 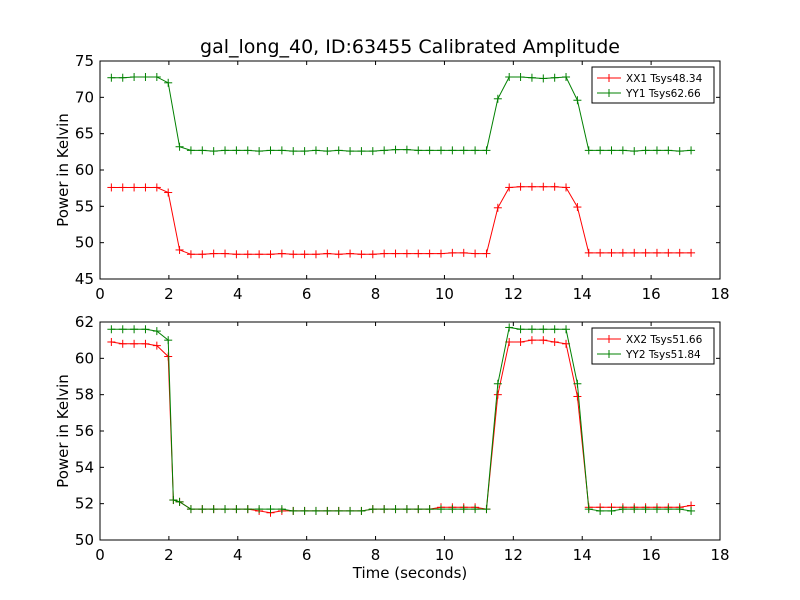 I want to click on legend-label: YY2 Tsys51.84, so click(x=663, y=355).